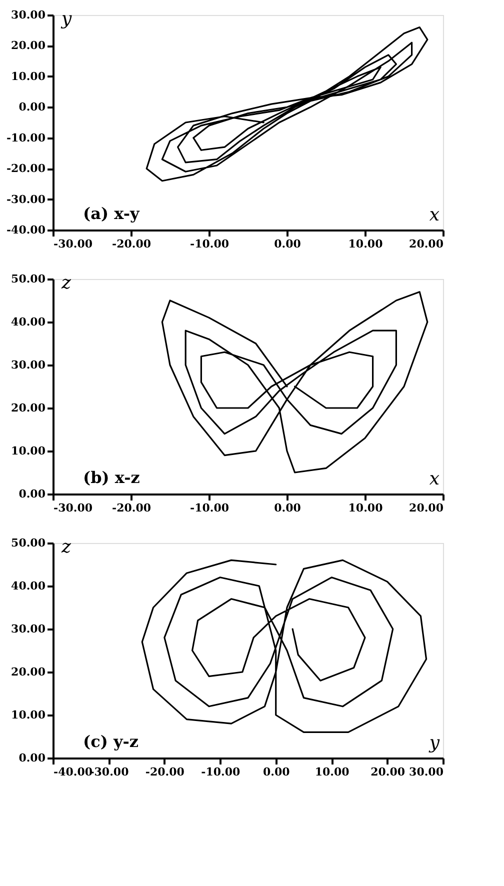  What do you see at coordinates (111, 477) in the screenshot?
I see `annotation: (b) x-z` at bounding box center [111, 477].